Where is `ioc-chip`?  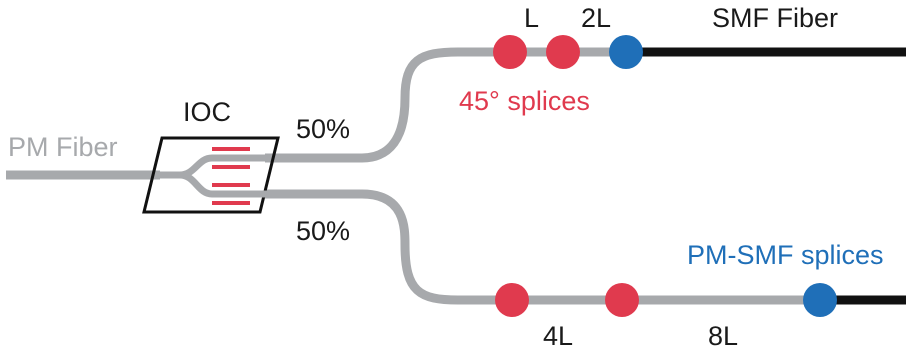
ioc-chip is located at coordinates (211, 175).